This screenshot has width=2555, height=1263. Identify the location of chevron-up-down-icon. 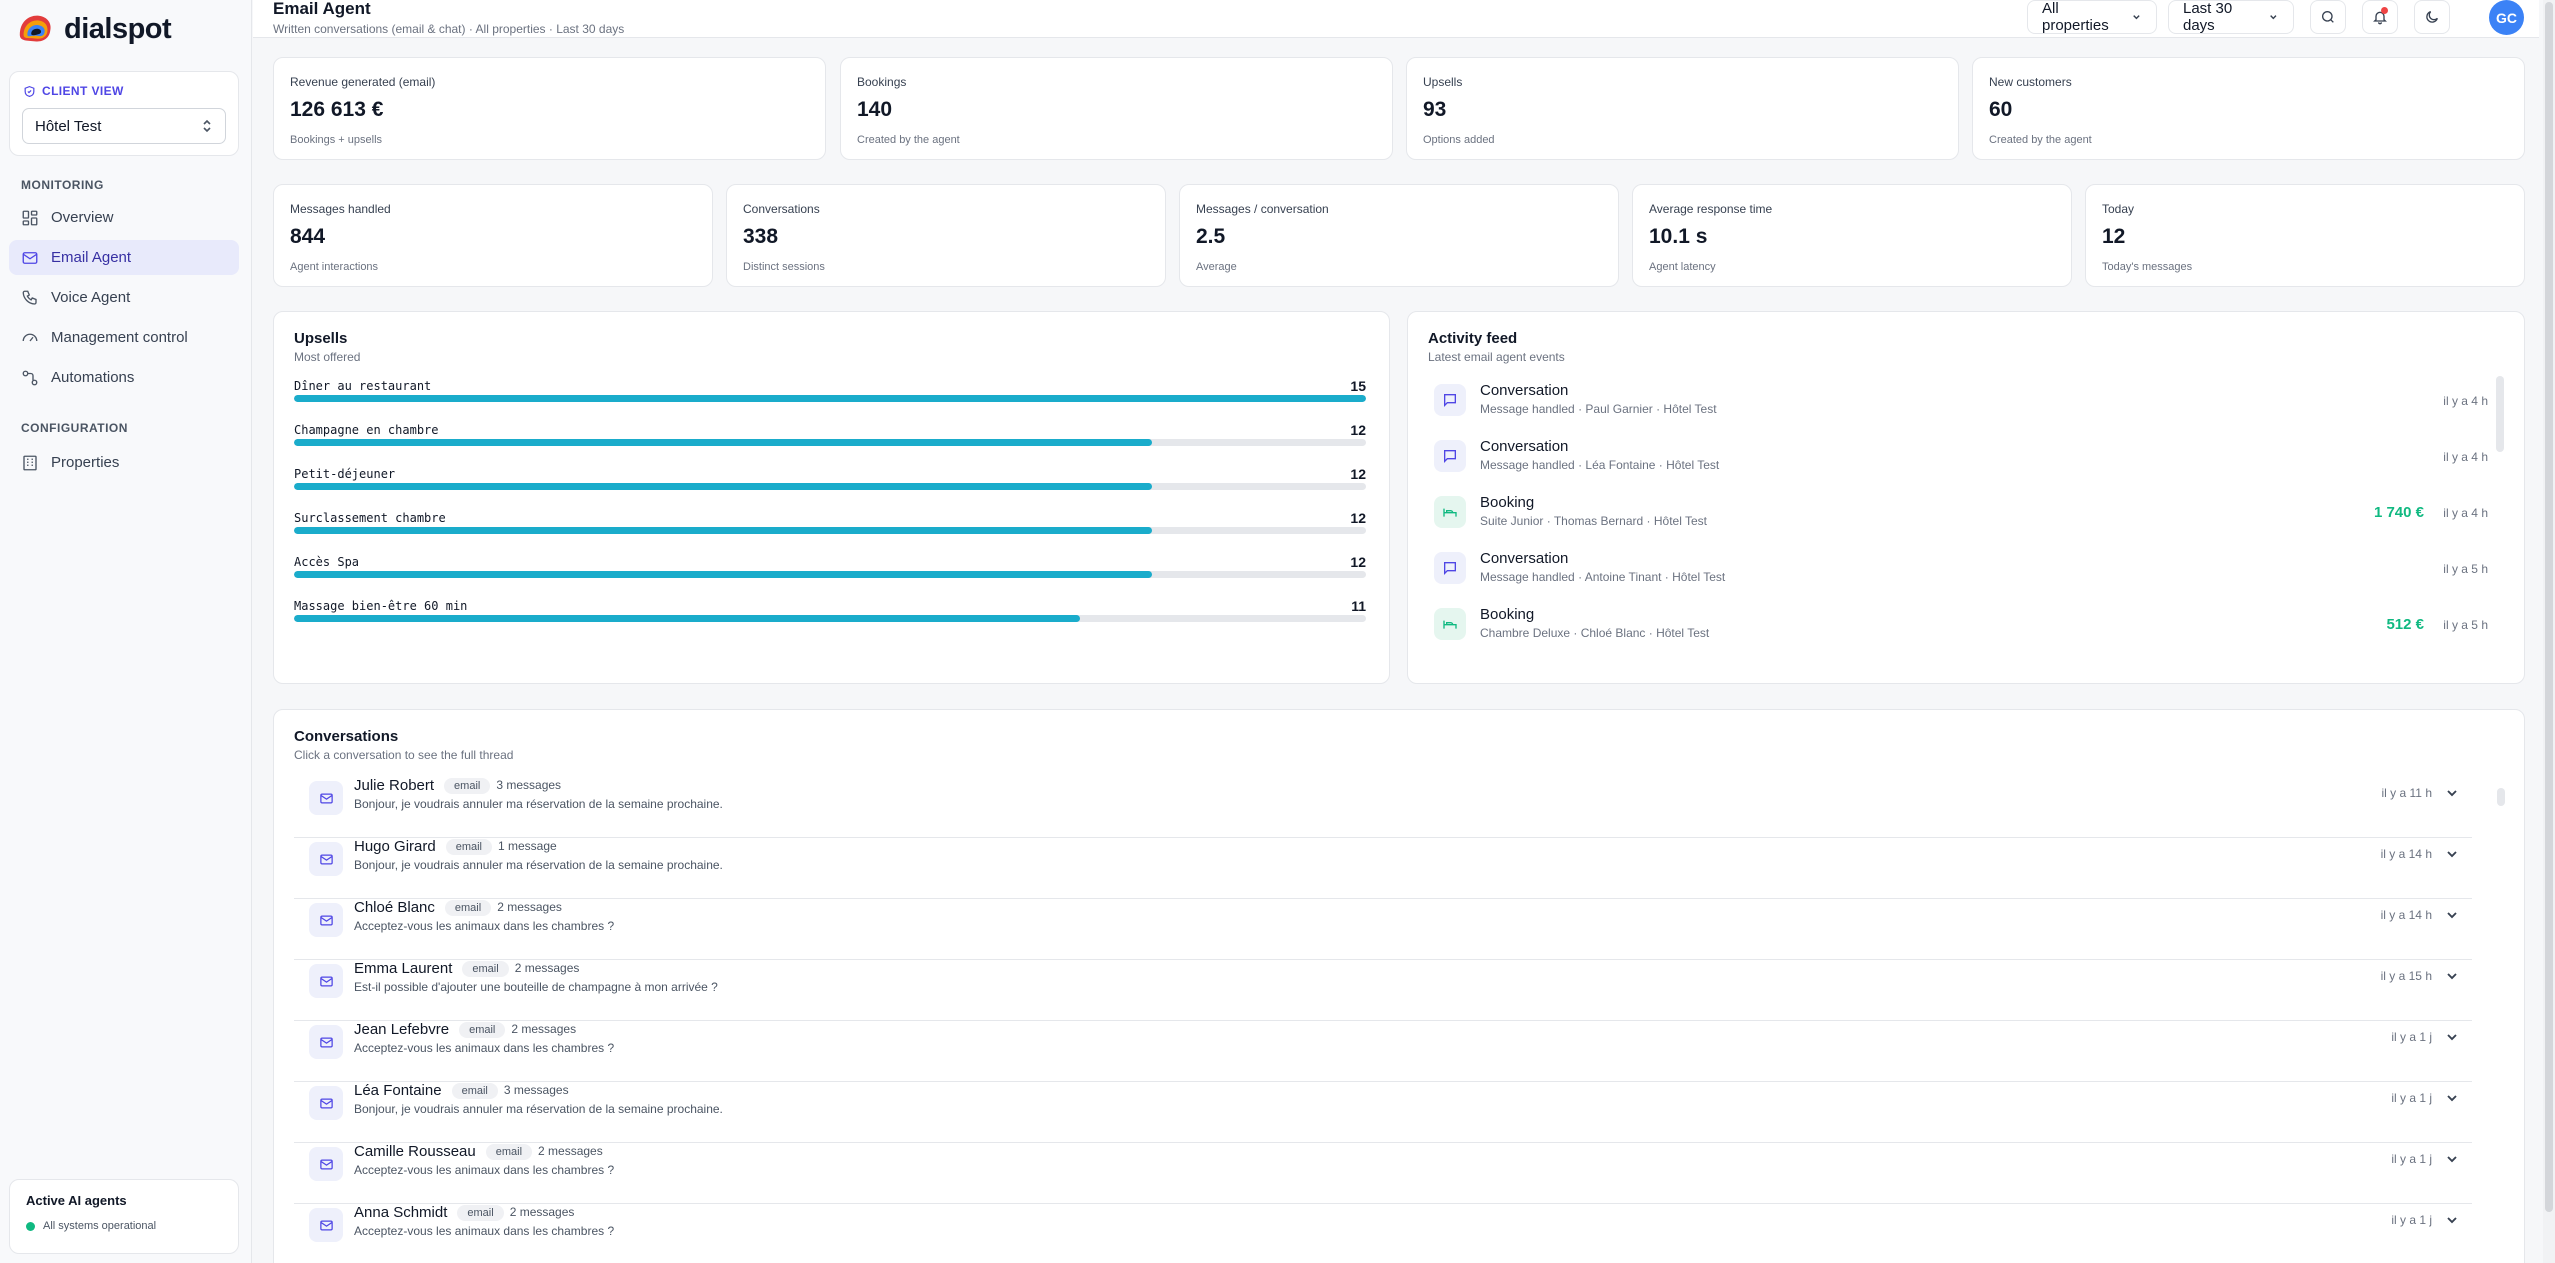
(207, 126).